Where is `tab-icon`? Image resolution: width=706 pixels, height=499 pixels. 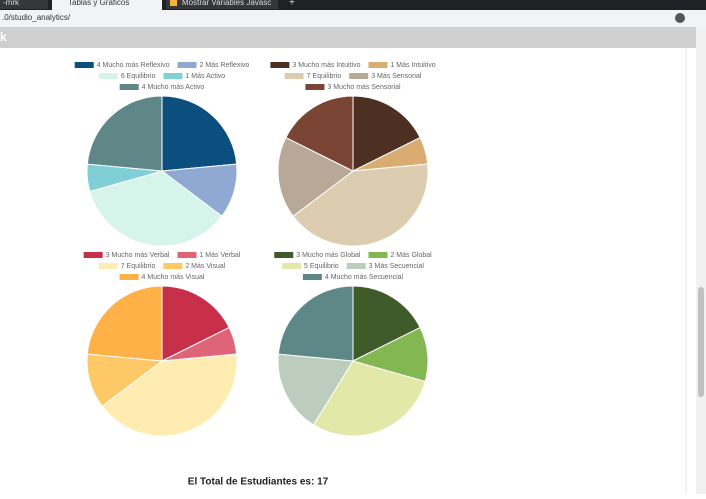 tab-icon is located at coordinates (173, 3).